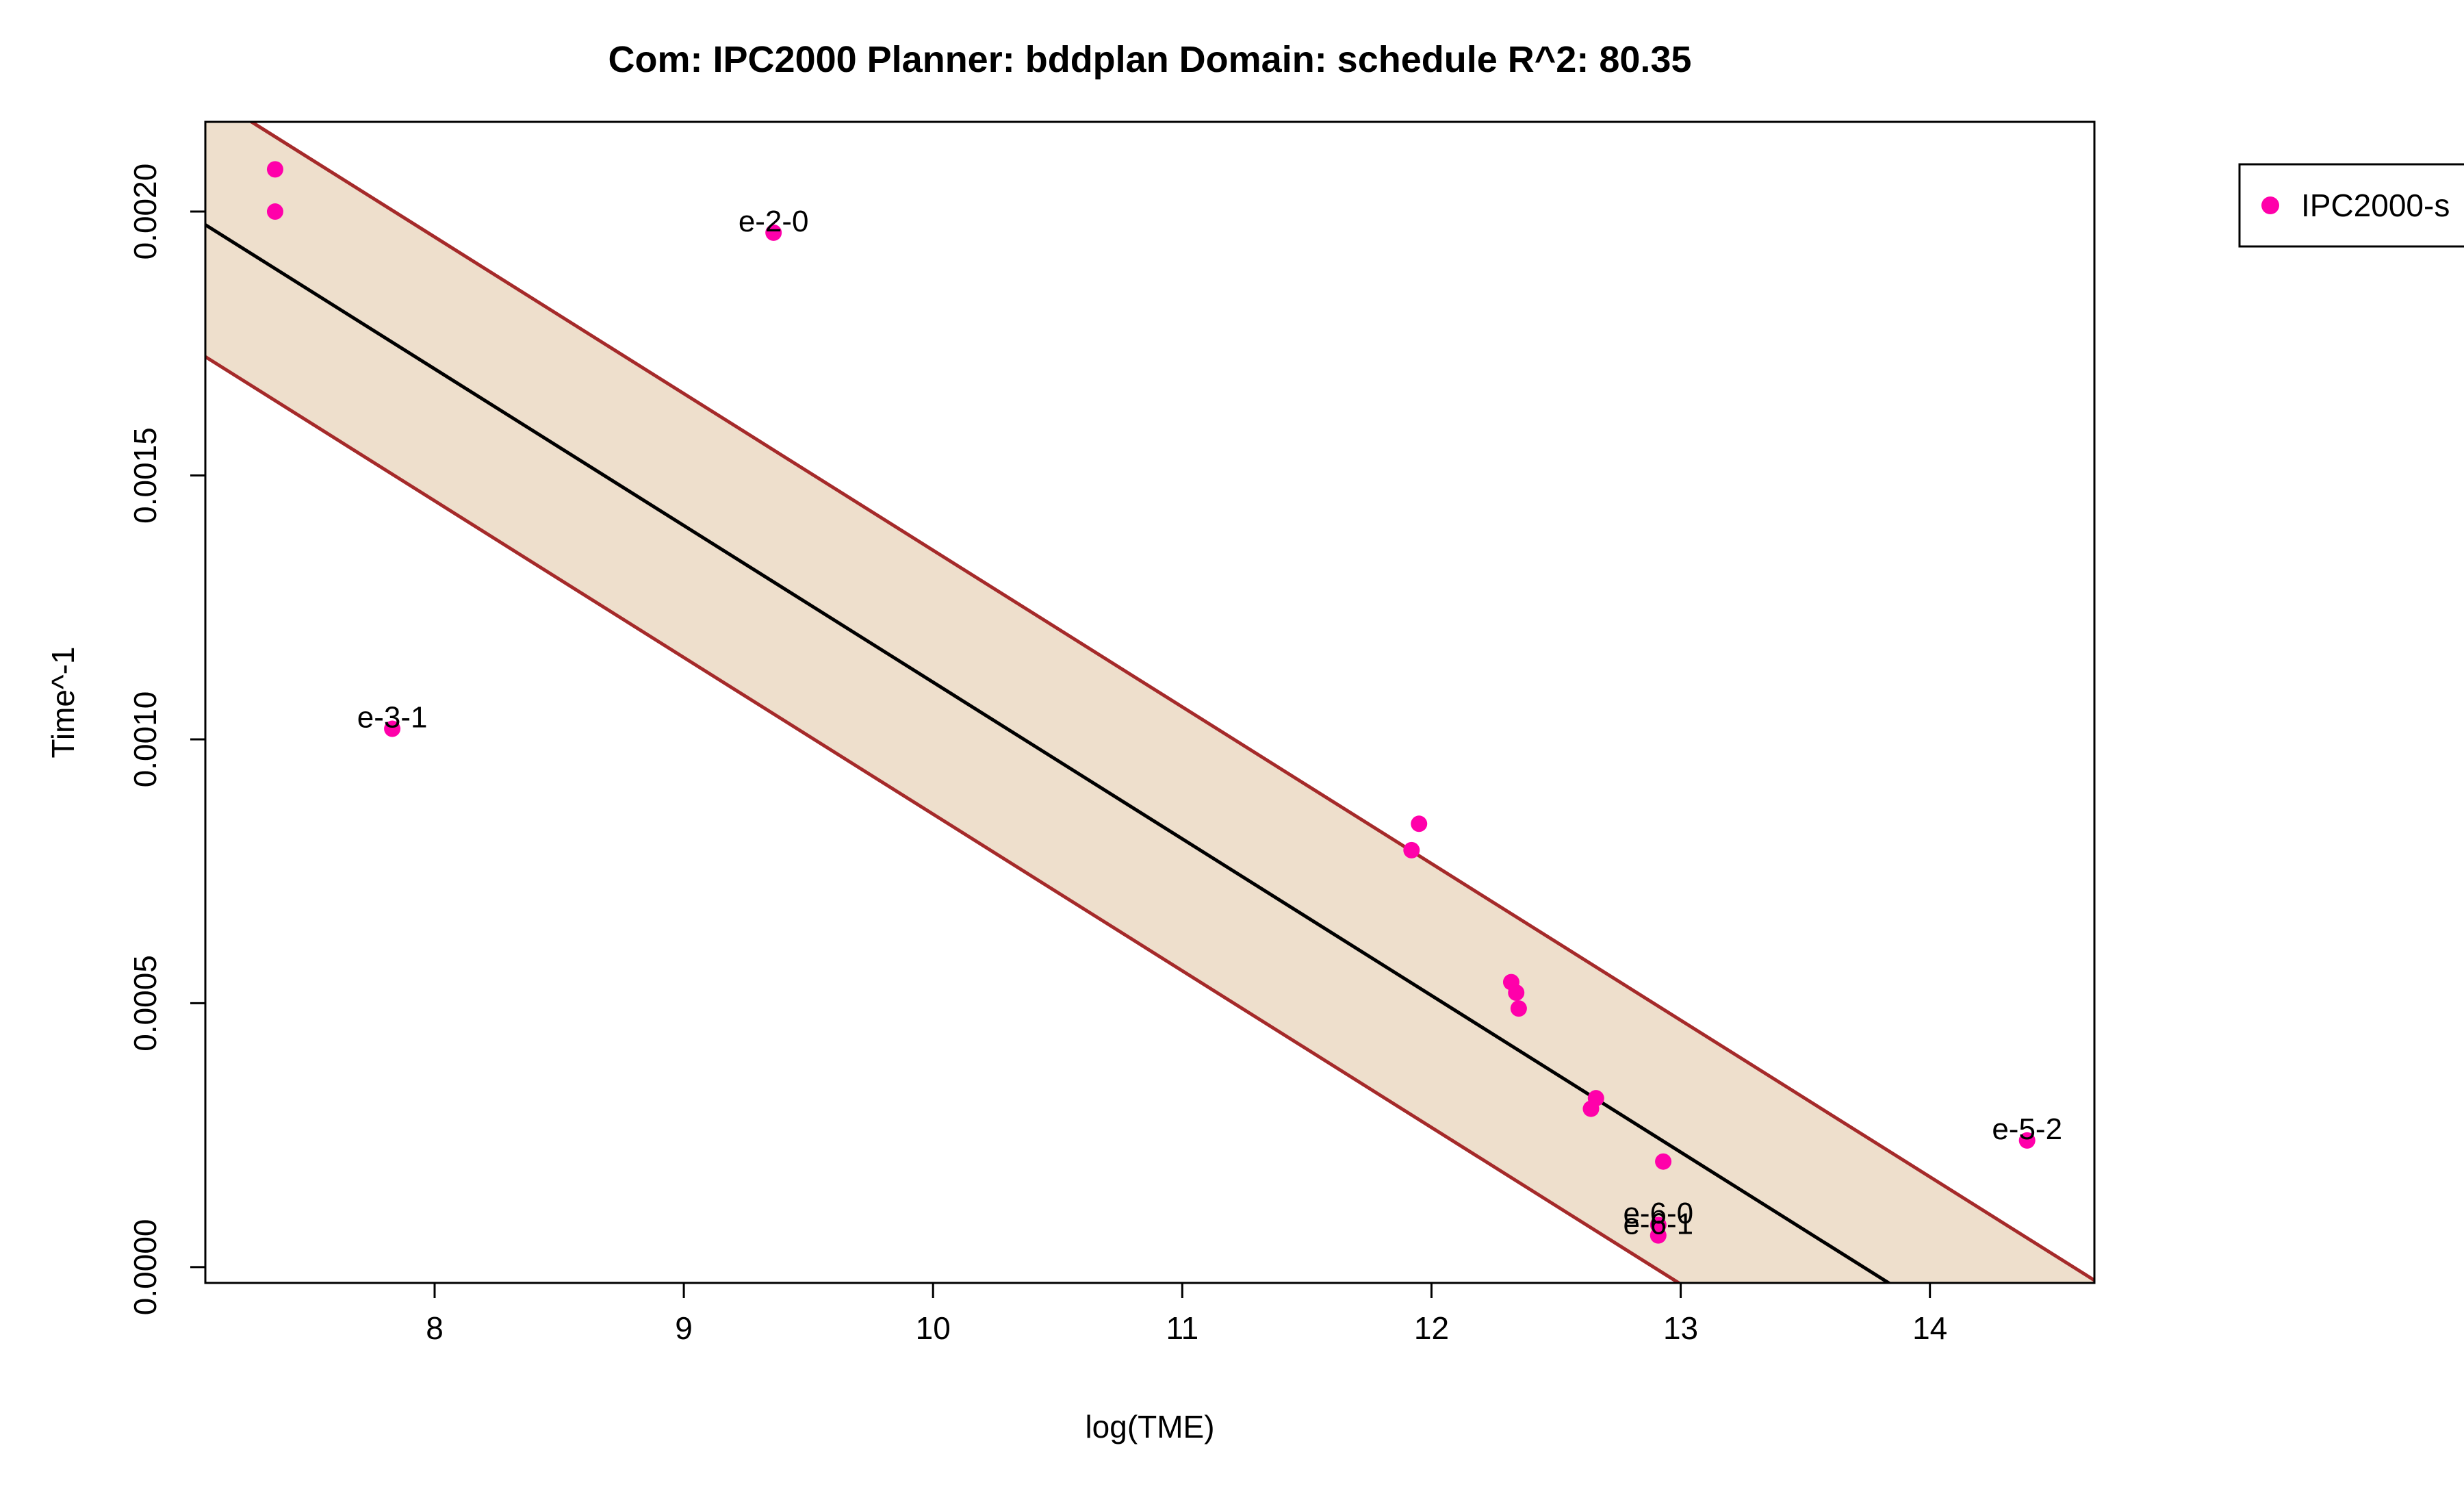 Image resolution: width=2464 pixels, height=1489 pixels. What do you see at coordinates (145, 1267) in the screenshot?
I see `y-tick-label: 0.0000` at bounding box center [145, 1267].